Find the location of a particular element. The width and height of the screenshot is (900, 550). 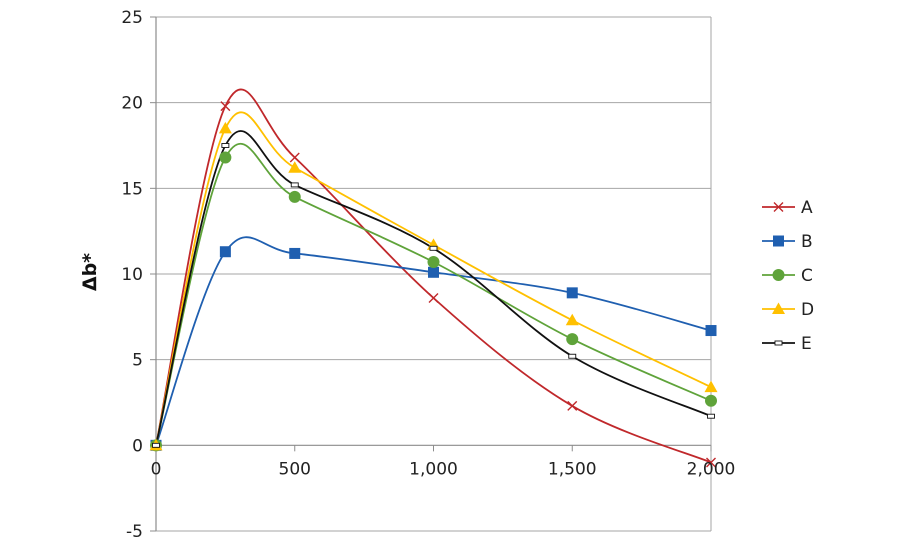

y-tick-label: 0 is located at coordinates (137, 446).